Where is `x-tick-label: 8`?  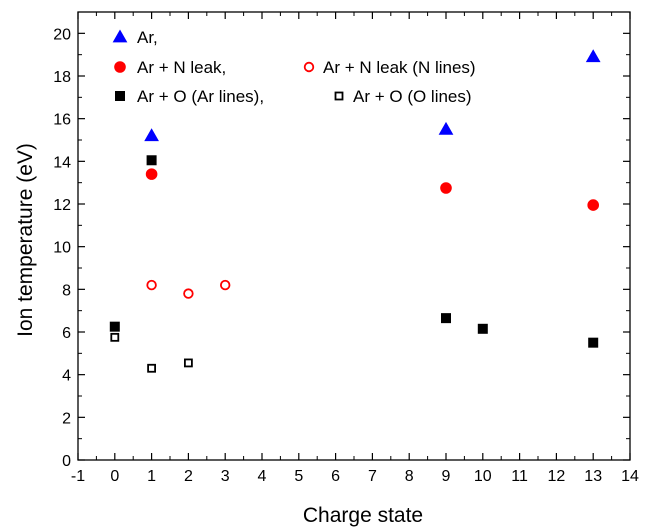
x-tick-label: 8 is located at coordinates (409, 476).